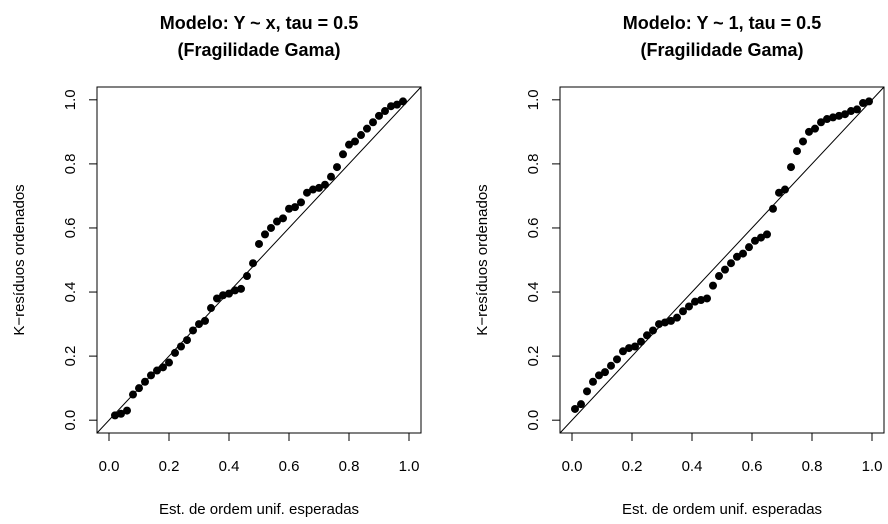  Describe the element at coordinates (169, 466) in the screenshot. I see `x-tick-label: 0.2` at that location.